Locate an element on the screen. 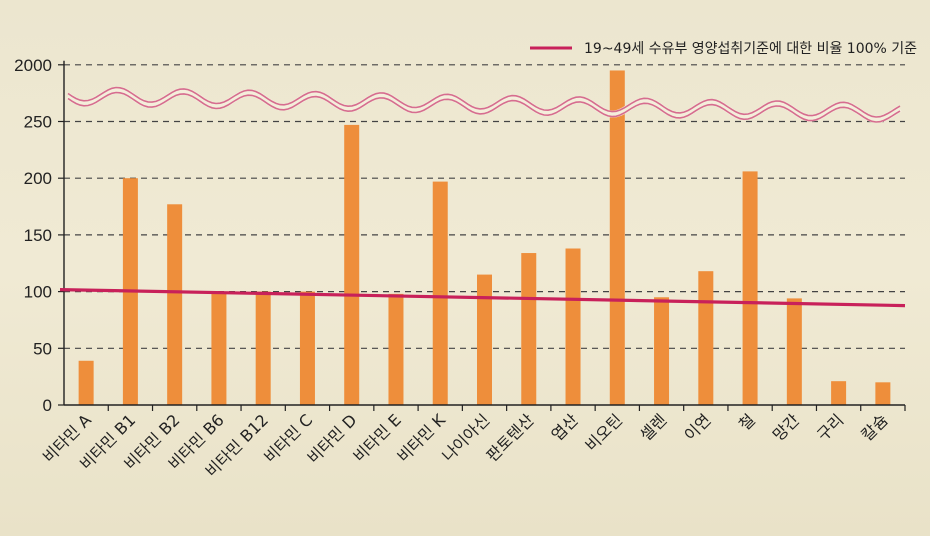 Image resolution: width=930 pixels, height=536 pixels. axis-break-band is located at coordinates (484, 105).